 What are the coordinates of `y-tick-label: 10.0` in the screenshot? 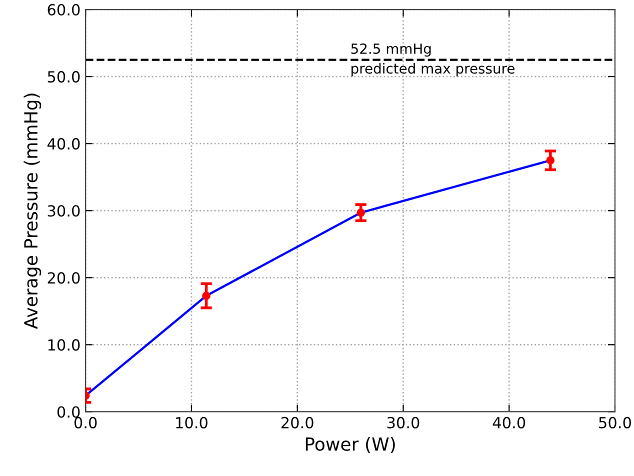 It's located at (64, 345).